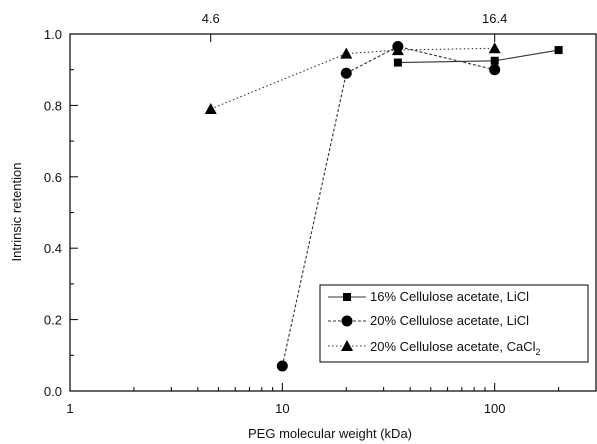 This screenshot has height=444, width=597. I want to click on legend-label-3-subscript: 2, so click(537, 352).